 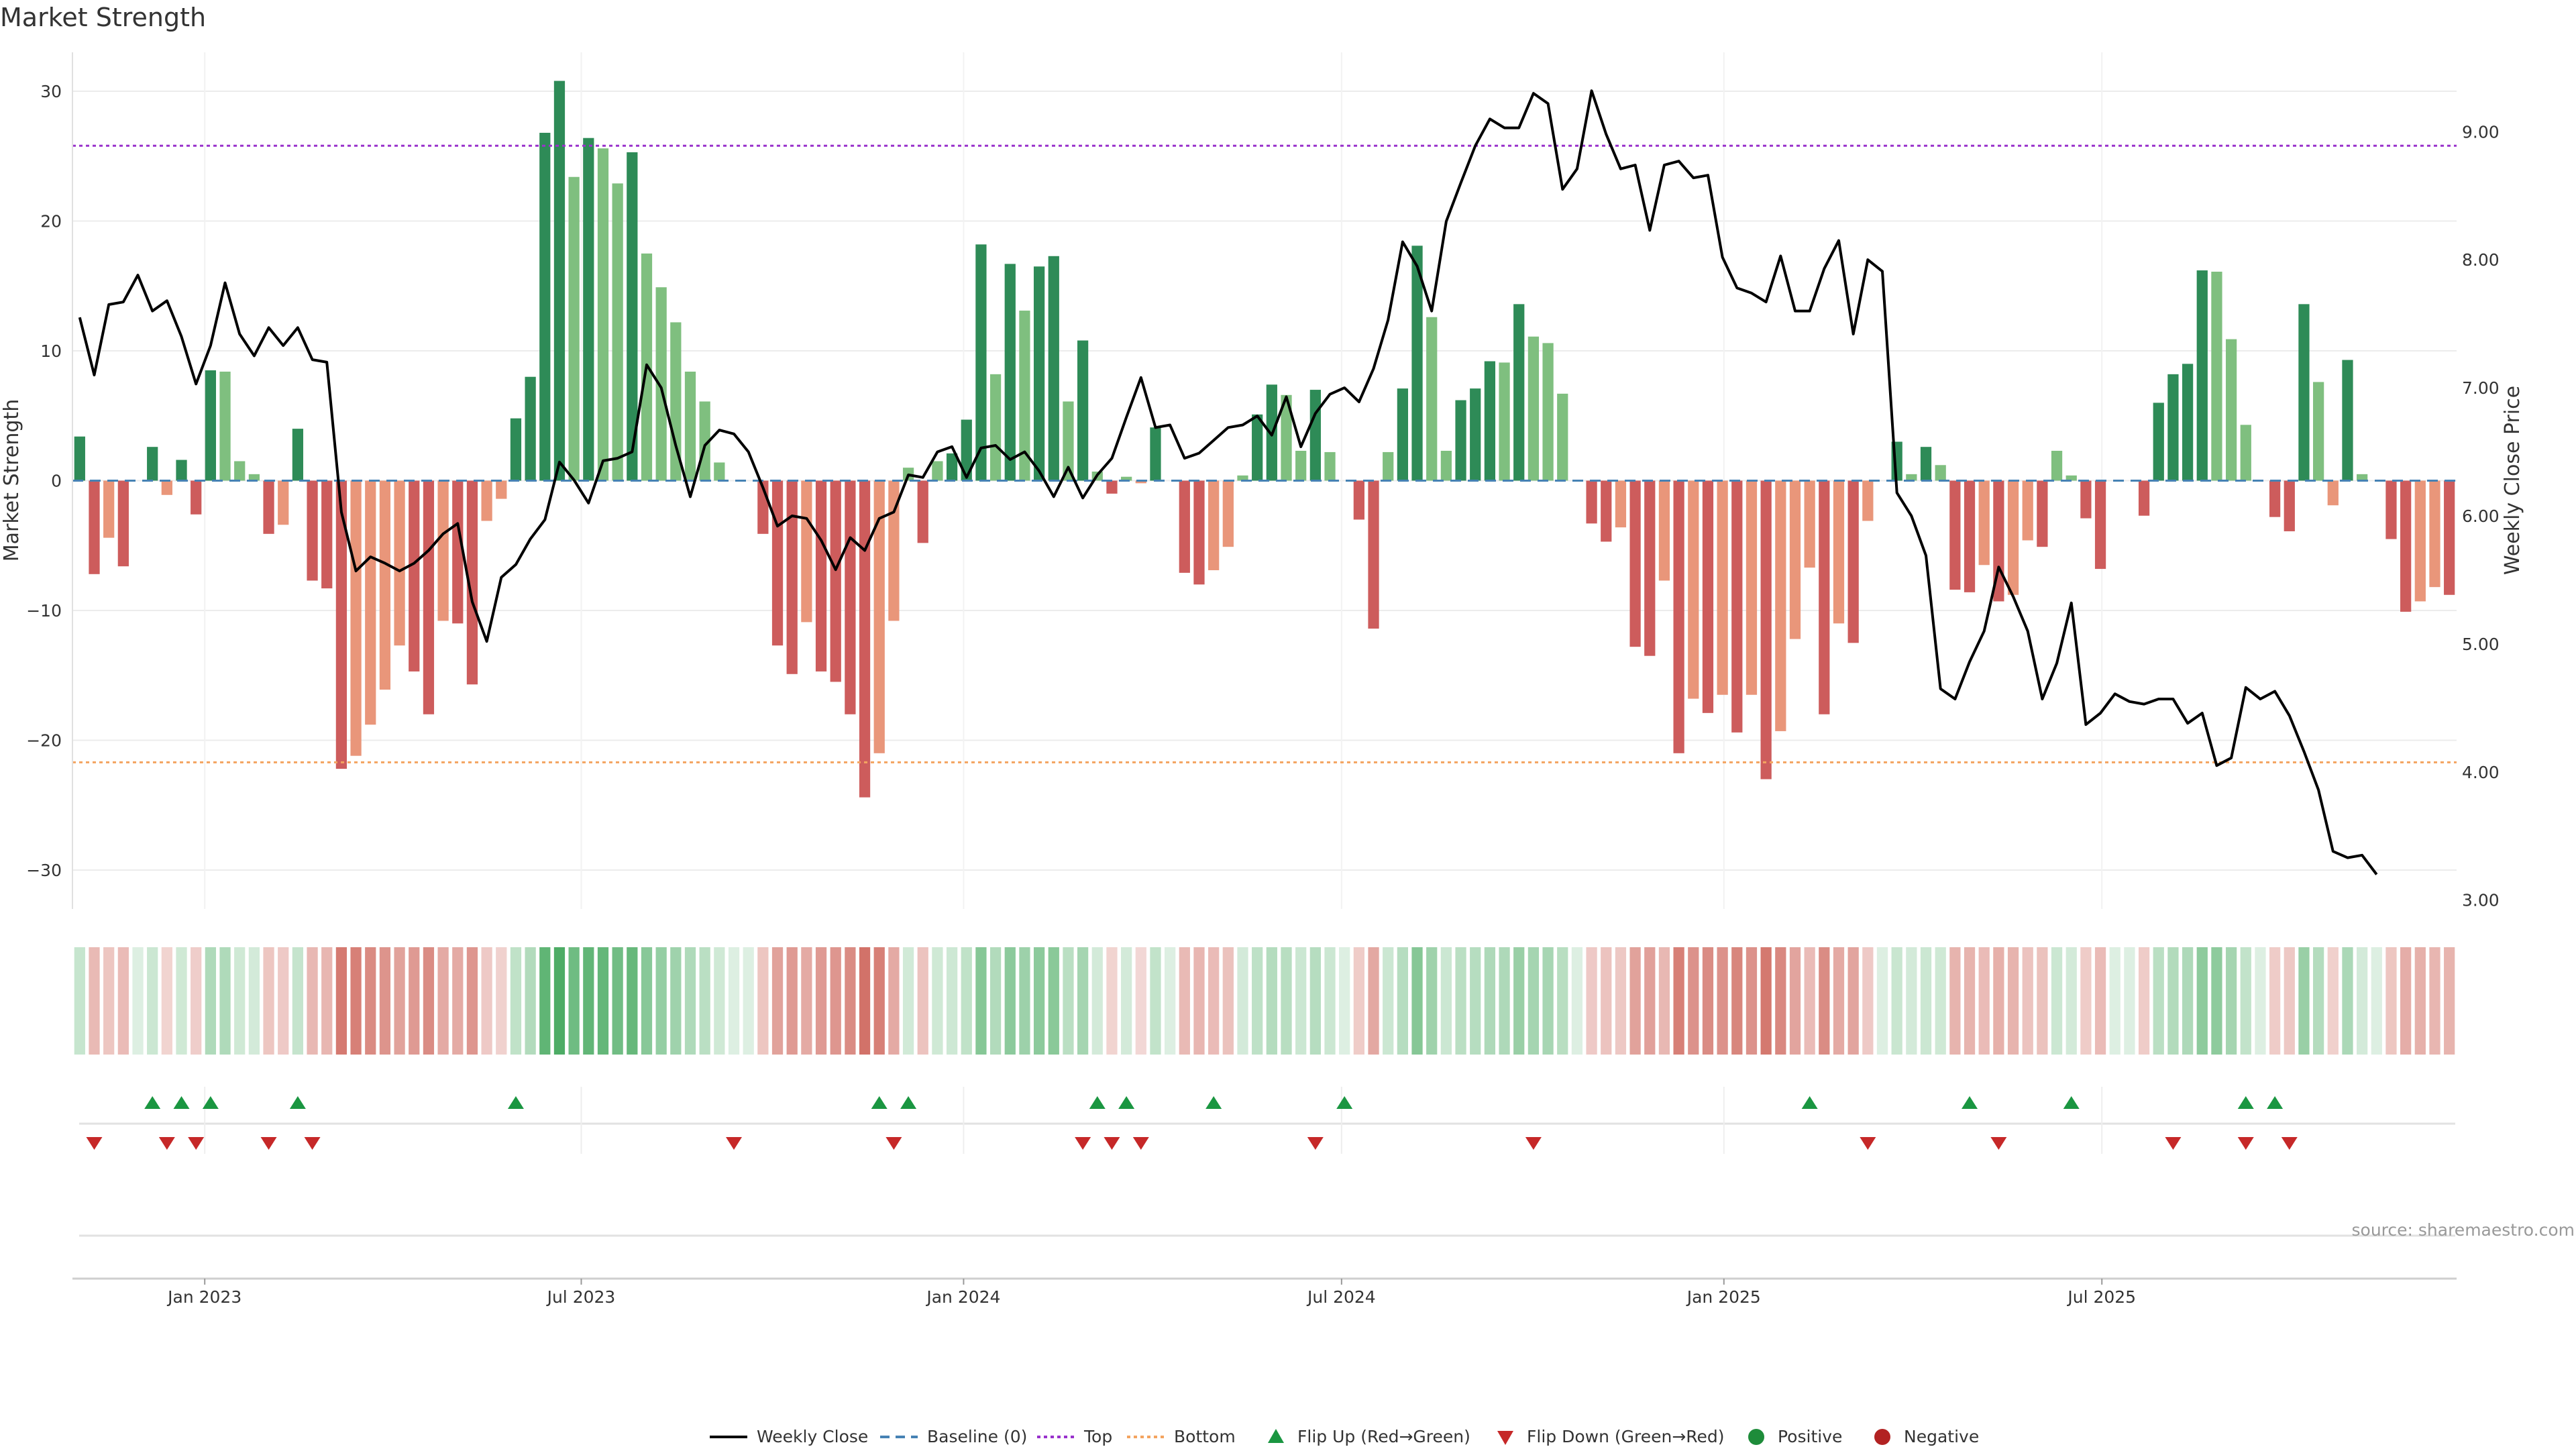 I want to click on left-tick-label: 20, so click(x=51, y=221).